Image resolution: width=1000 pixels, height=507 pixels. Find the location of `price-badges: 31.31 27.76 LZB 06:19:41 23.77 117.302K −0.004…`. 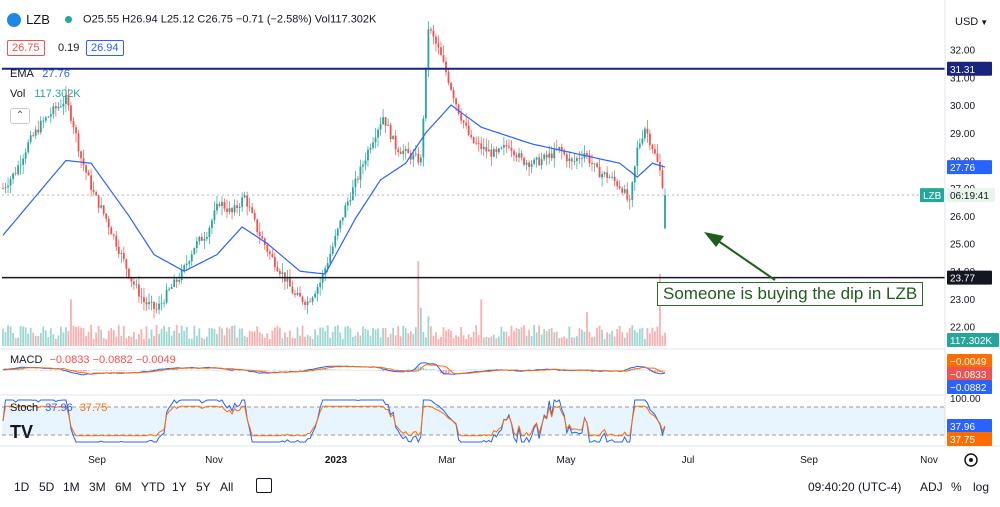

price-badges: 31.31 27.76 LZB 06:19:41 23.77 117.302K −0.004… is located at coordinates (959, 253).